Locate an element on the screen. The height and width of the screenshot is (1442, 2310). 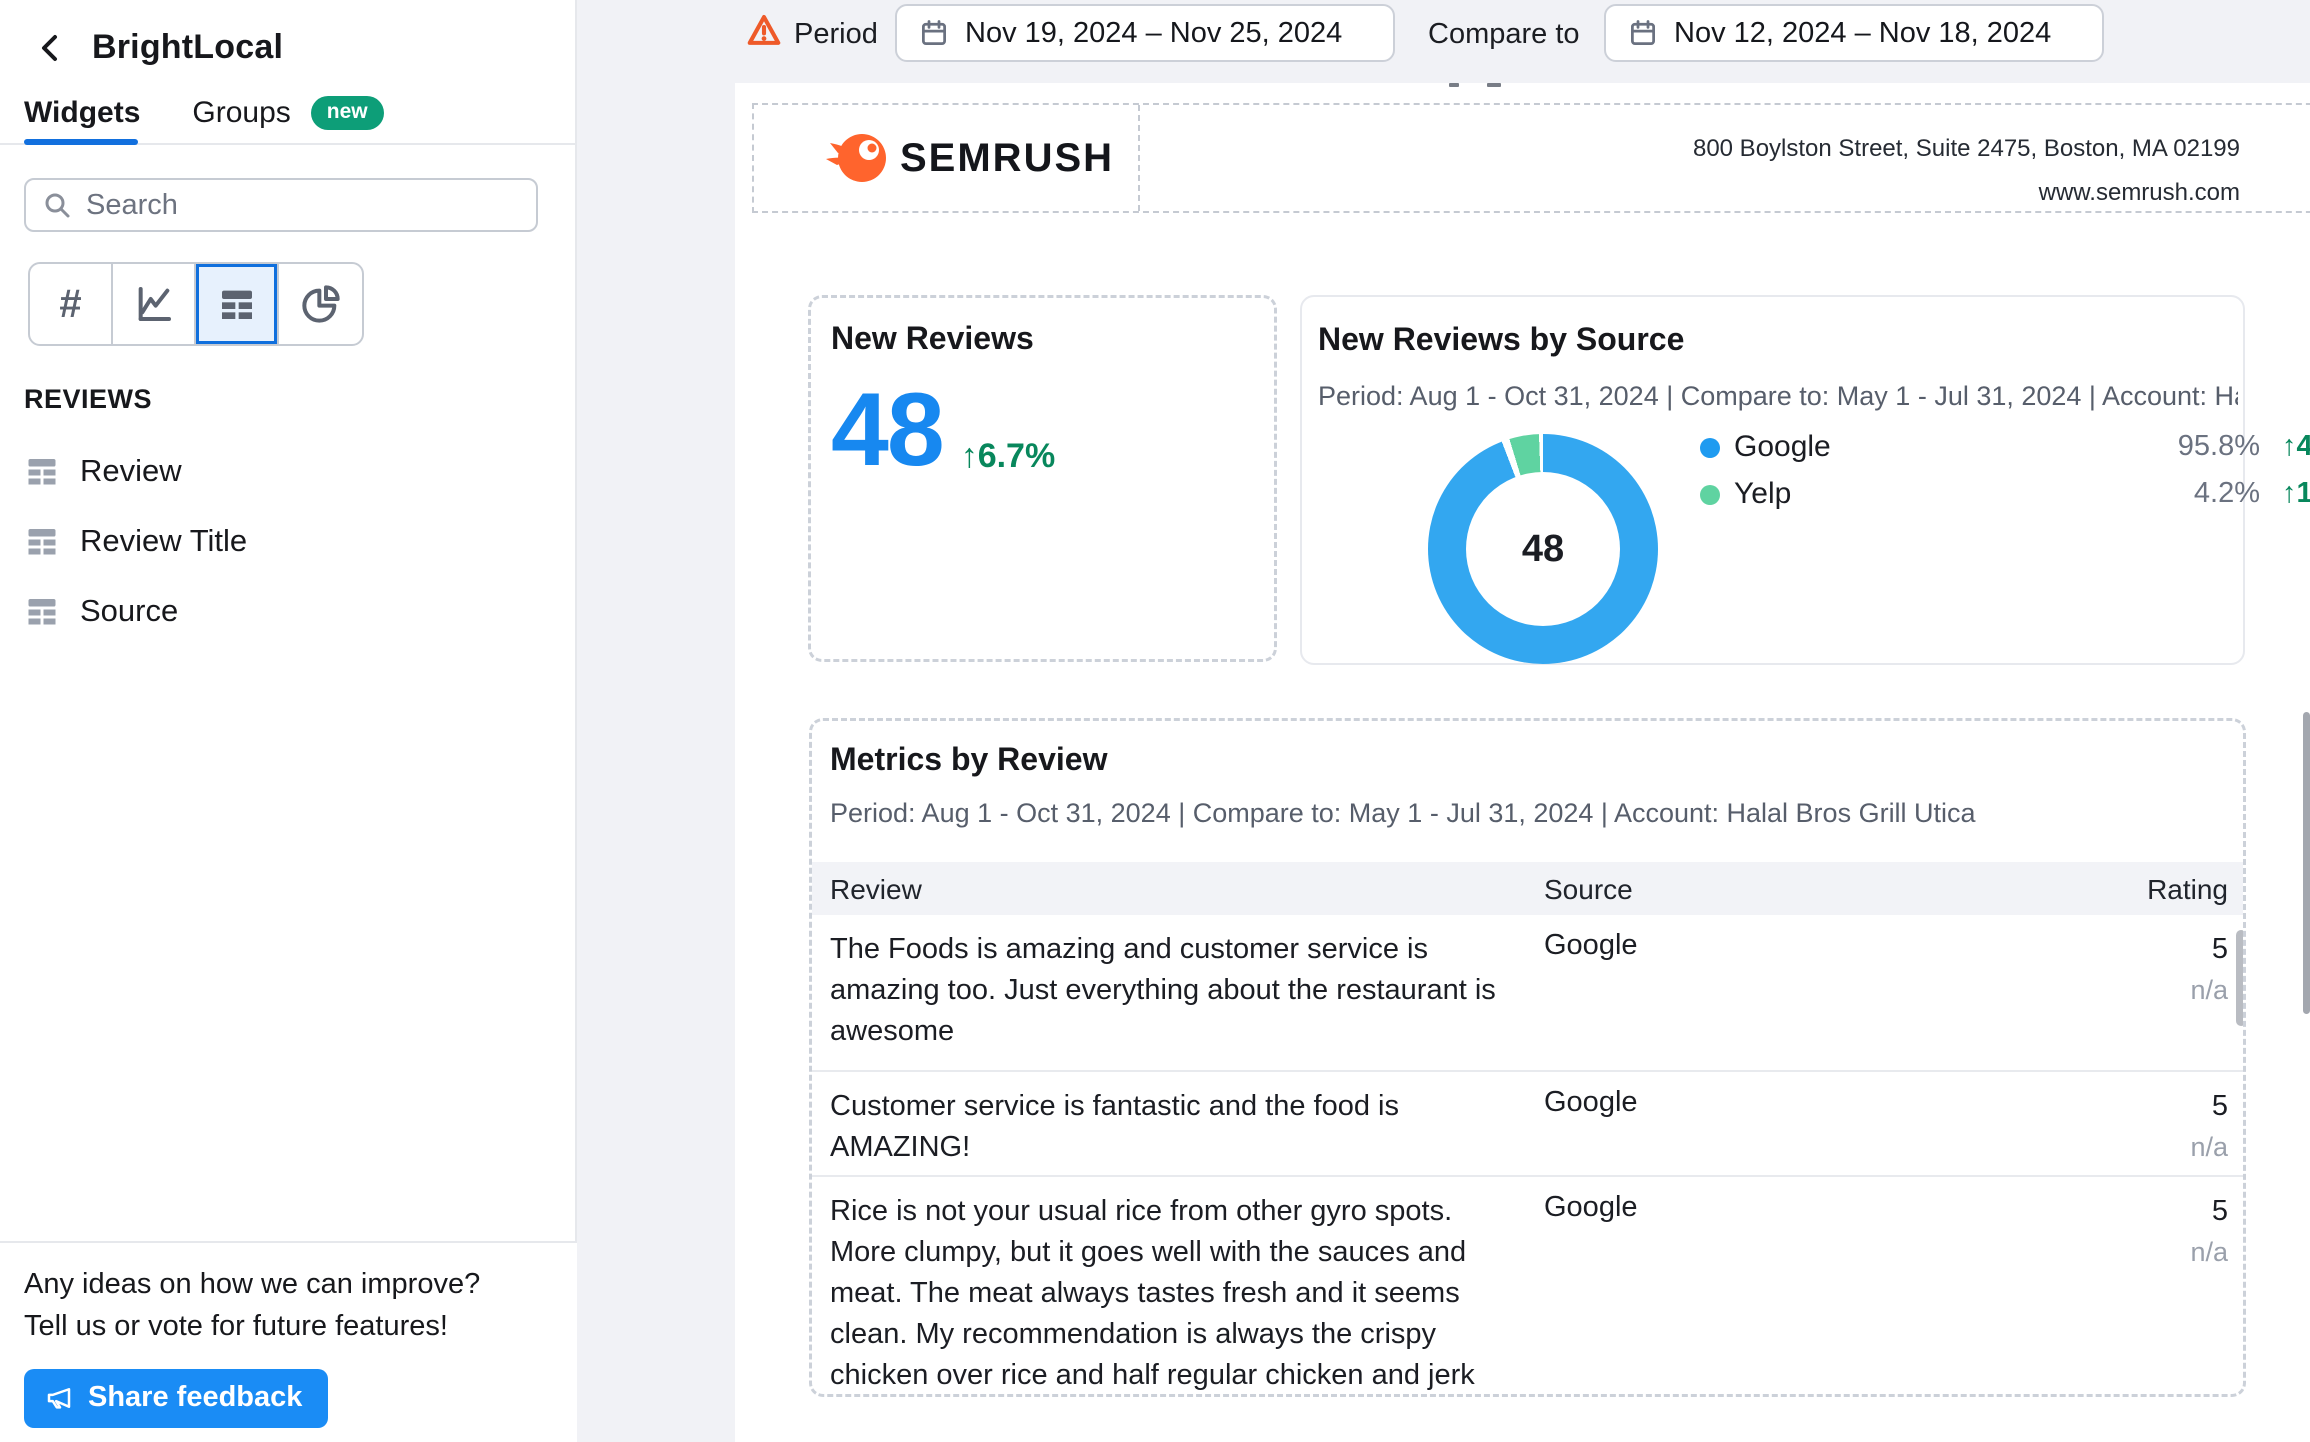
compare-date-range-picker: Nov 12, 2024 – Nov 18, 2024 is located at coordinates (1854, 33).